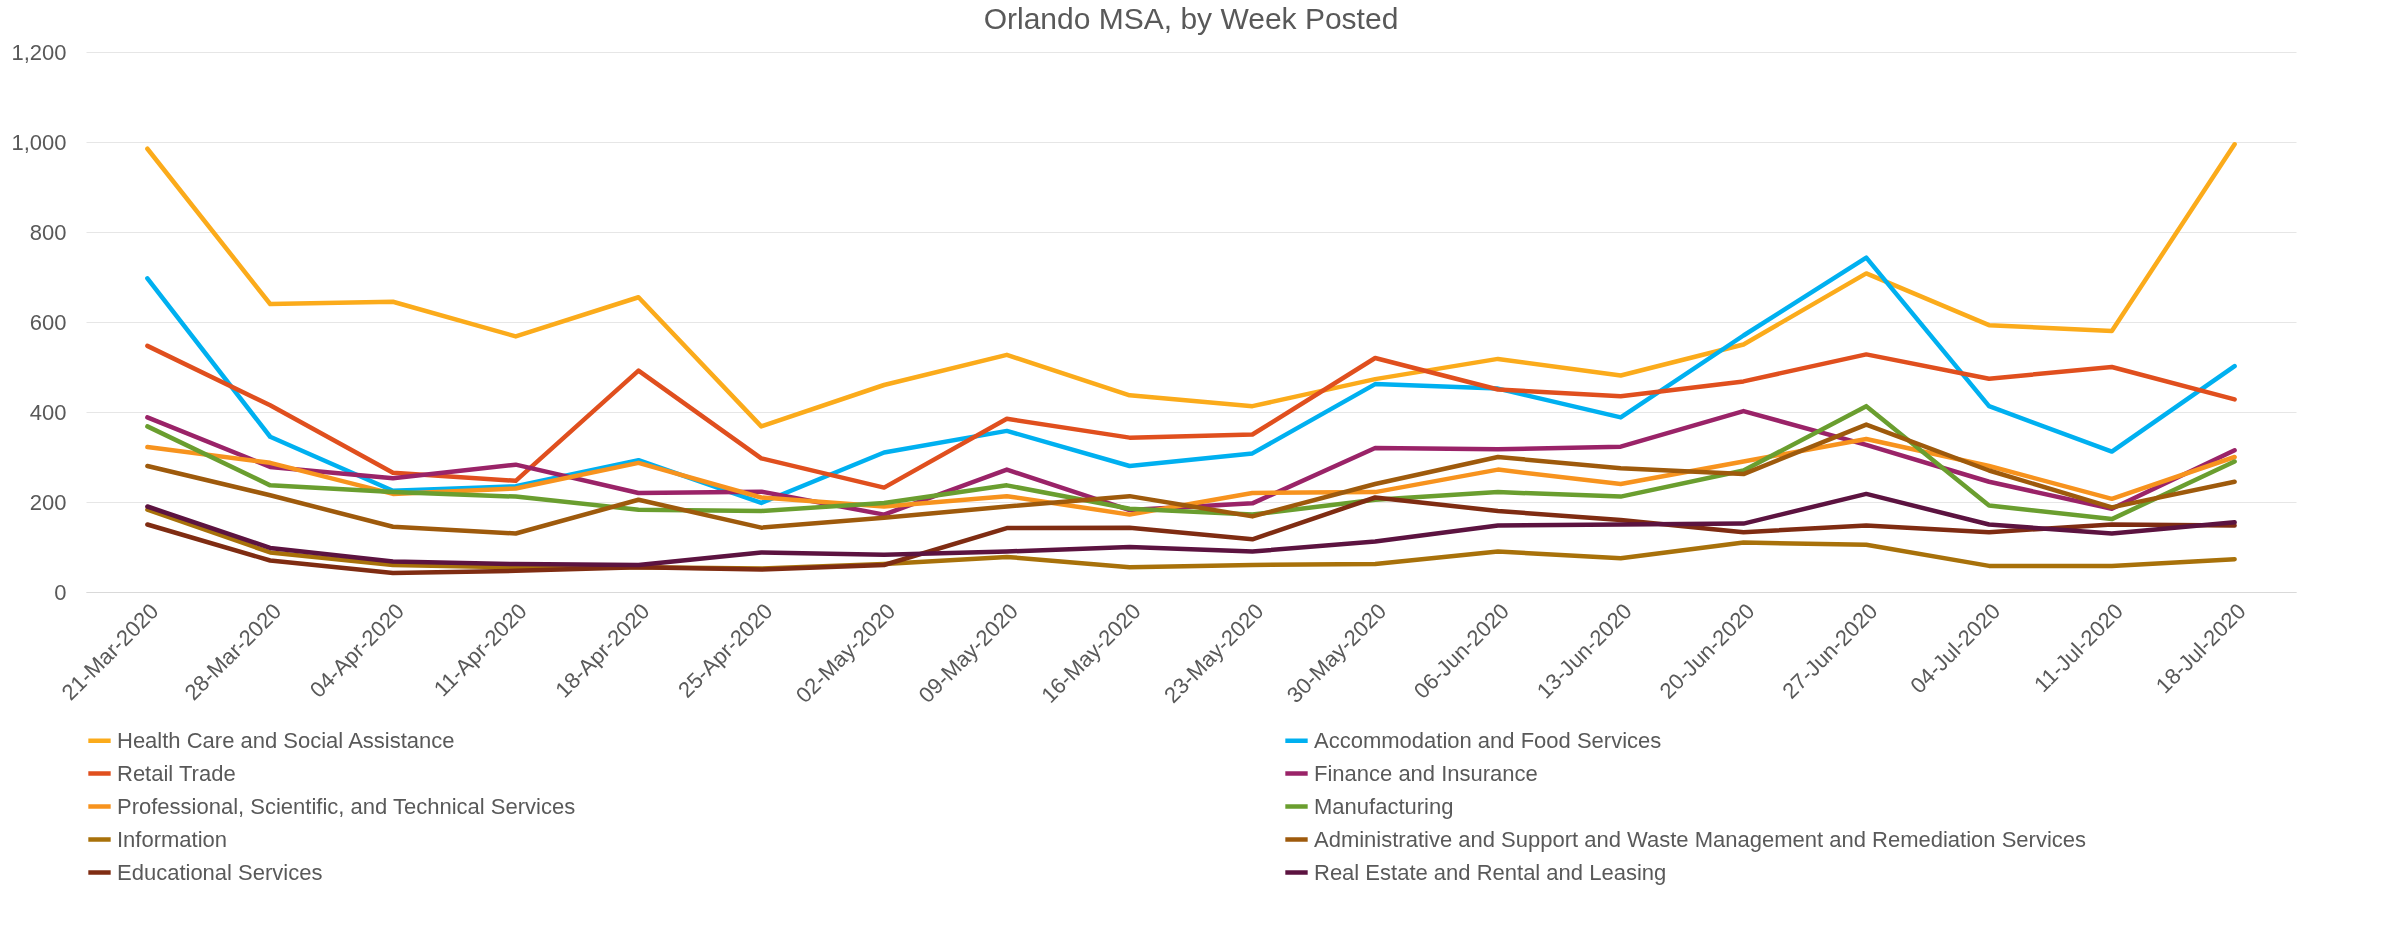 Image resolution: width=2392 pixels, height=941 pixels. What do you see at coordinates (172, 839) in the screenshot?
I see `legend-label: Information` at bounding box center [172, 839].